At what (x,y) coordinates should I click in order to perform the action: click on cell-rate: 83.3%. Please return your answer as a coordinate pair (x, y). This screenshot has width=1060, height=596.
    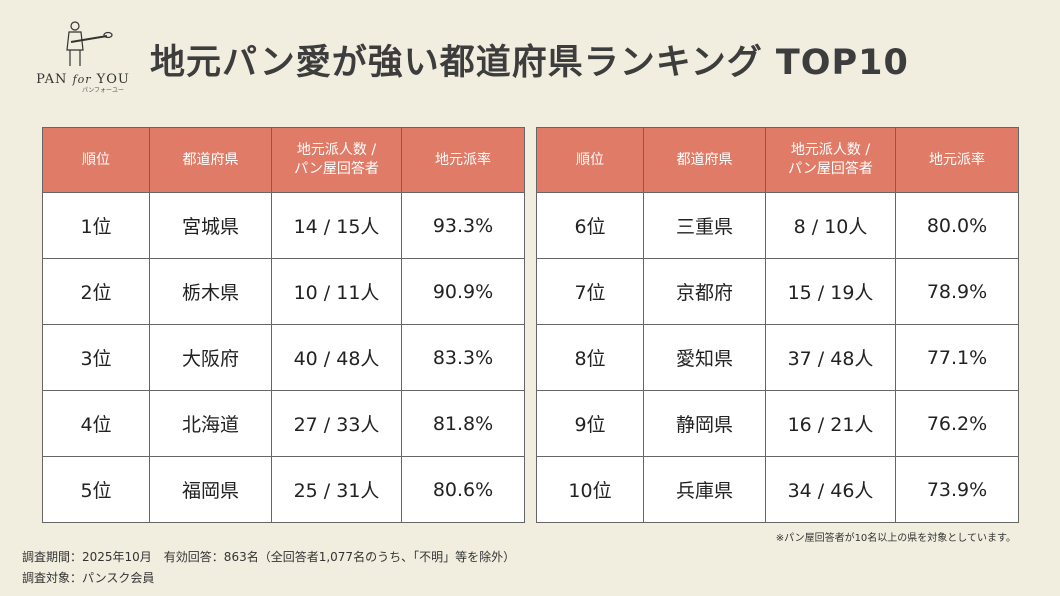
    Looking at the image, I should click on (463, 357).